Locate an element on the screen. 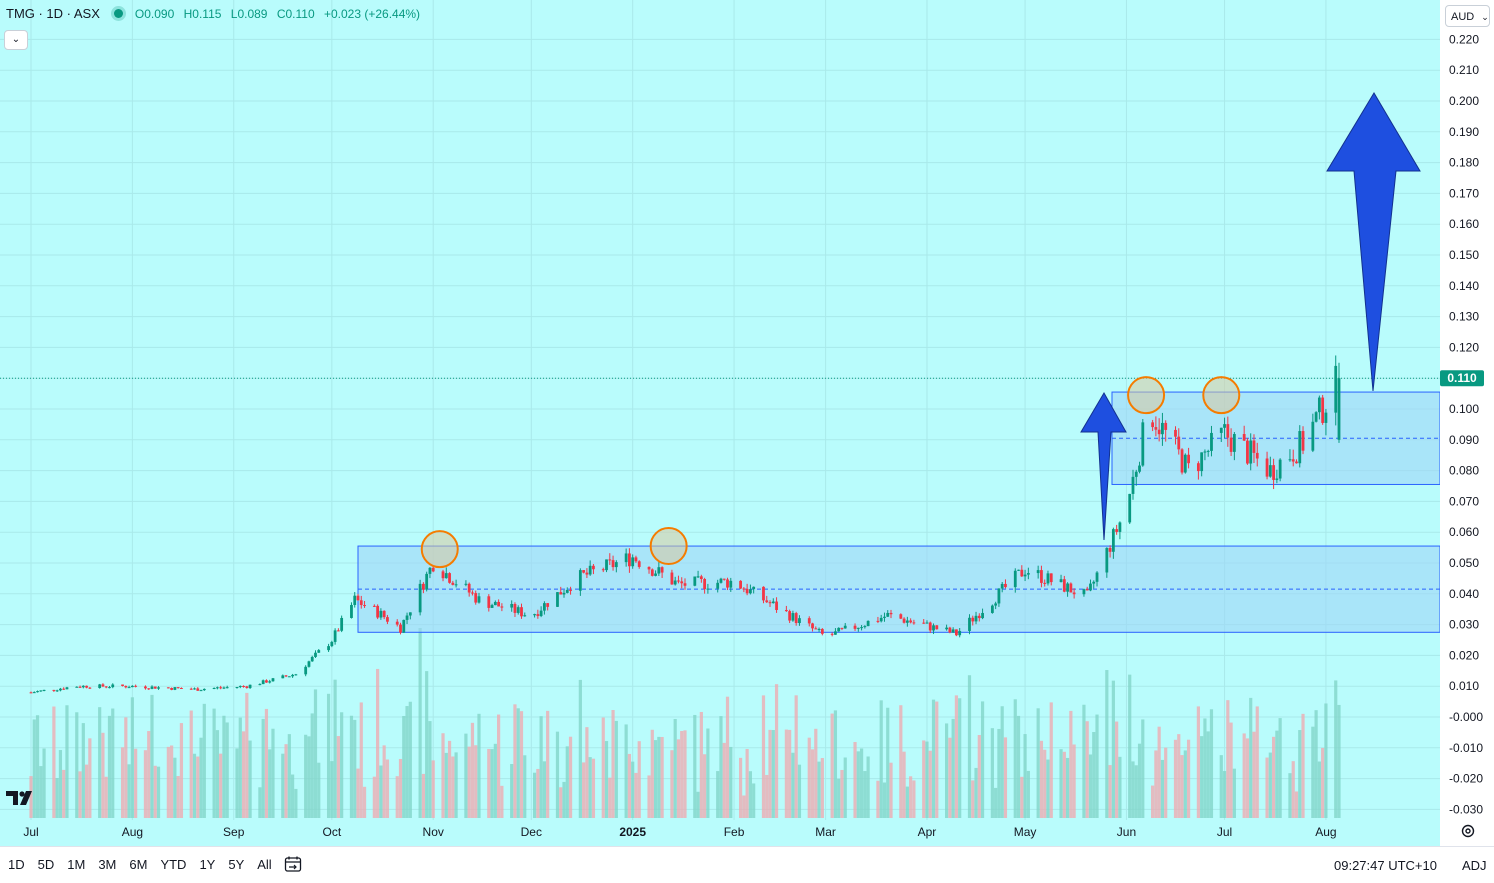 The image size is (1494, 883). time-tick-label: Jun is located at coordinates (1126, 832).